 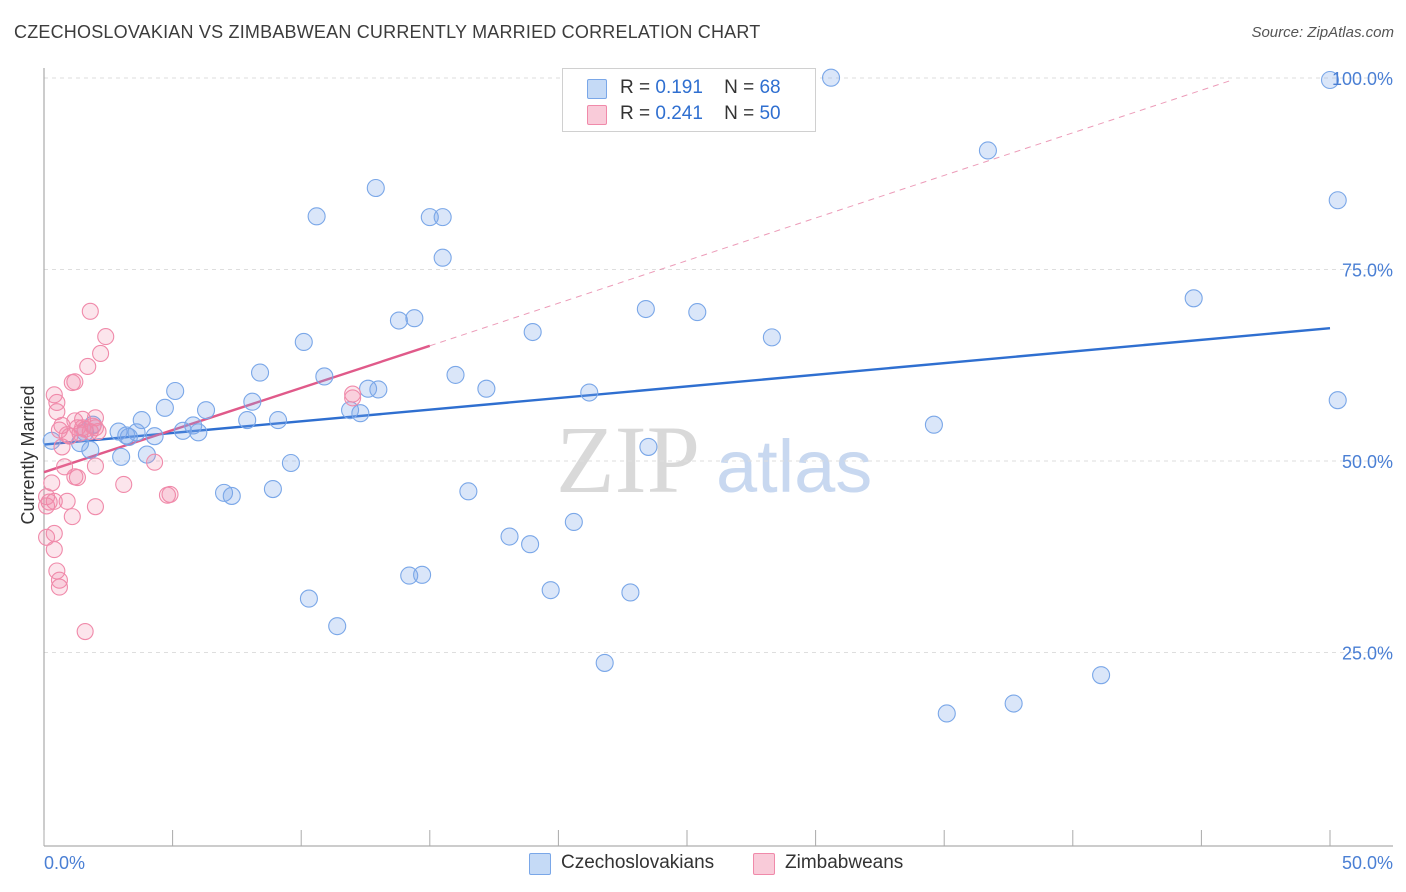 I want to click on legend-r-value: 0.191, so click(x=679, y=87).